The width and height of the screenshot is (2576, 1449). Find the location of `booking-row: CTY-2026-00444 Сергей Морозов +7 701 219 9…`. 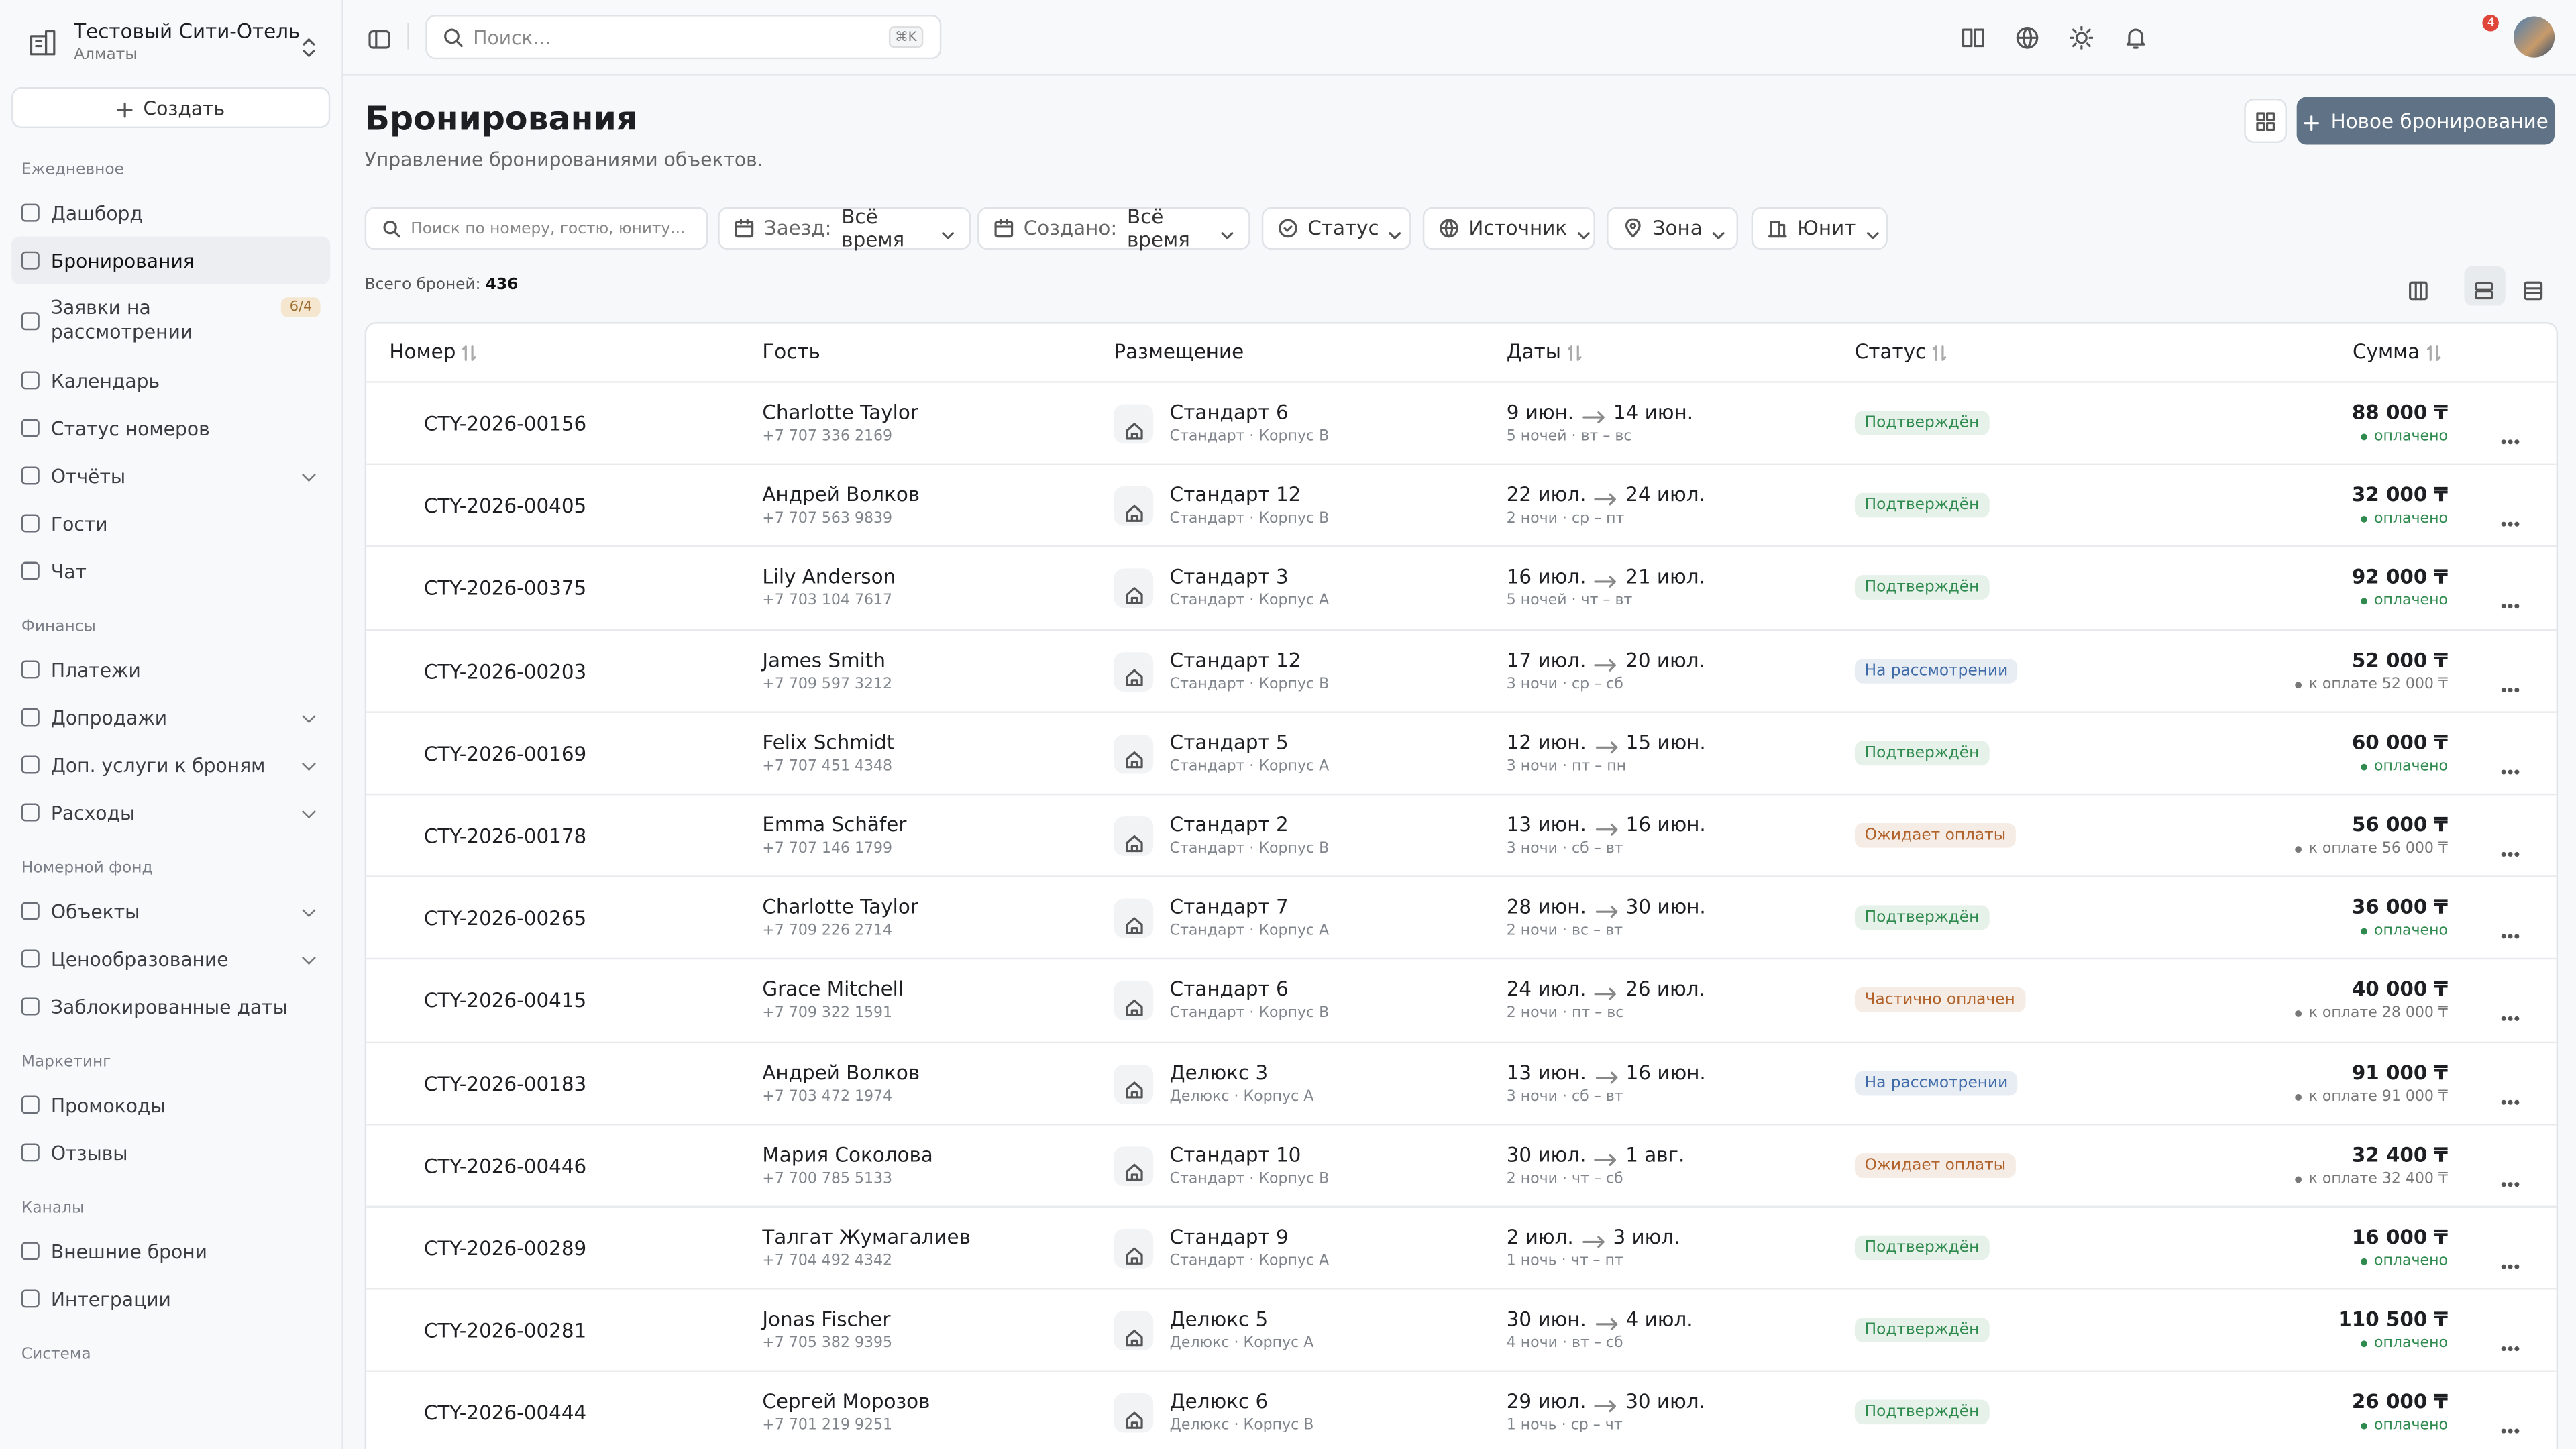

booking-row: CTY-2026-00444 Сергей Морозов +7 701 219 9… is located at coordinates (1461, 1410).